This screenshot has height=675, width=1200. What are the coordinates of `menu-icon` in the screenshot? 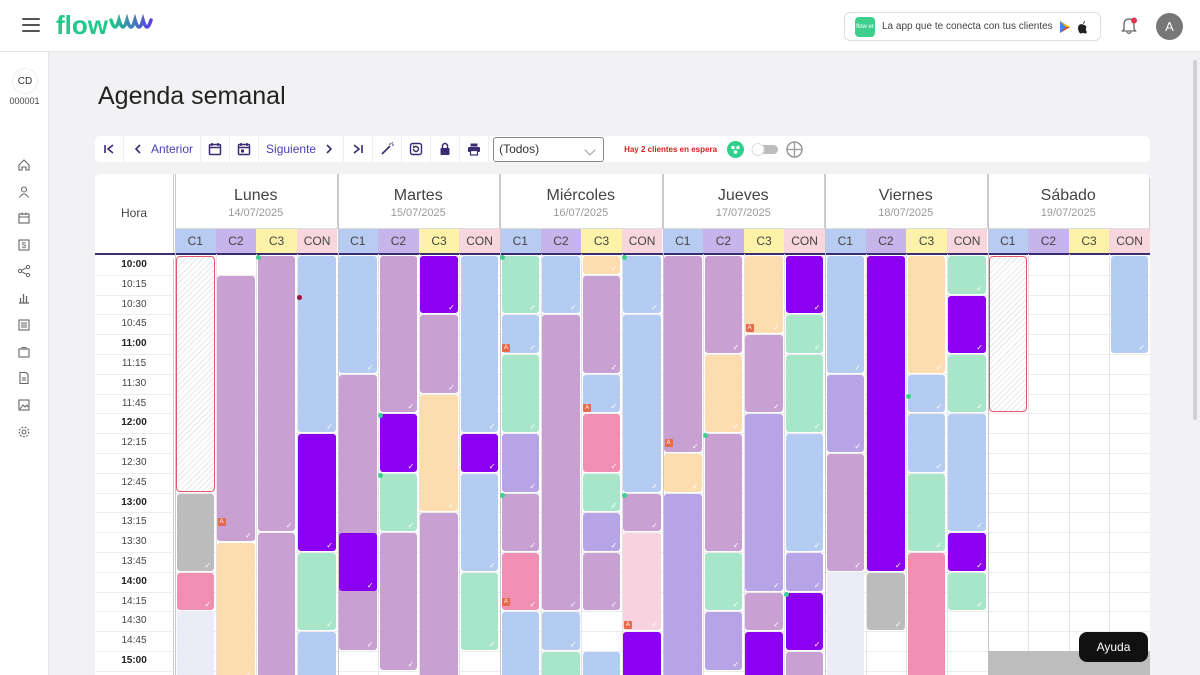 It's located at (31, 25).